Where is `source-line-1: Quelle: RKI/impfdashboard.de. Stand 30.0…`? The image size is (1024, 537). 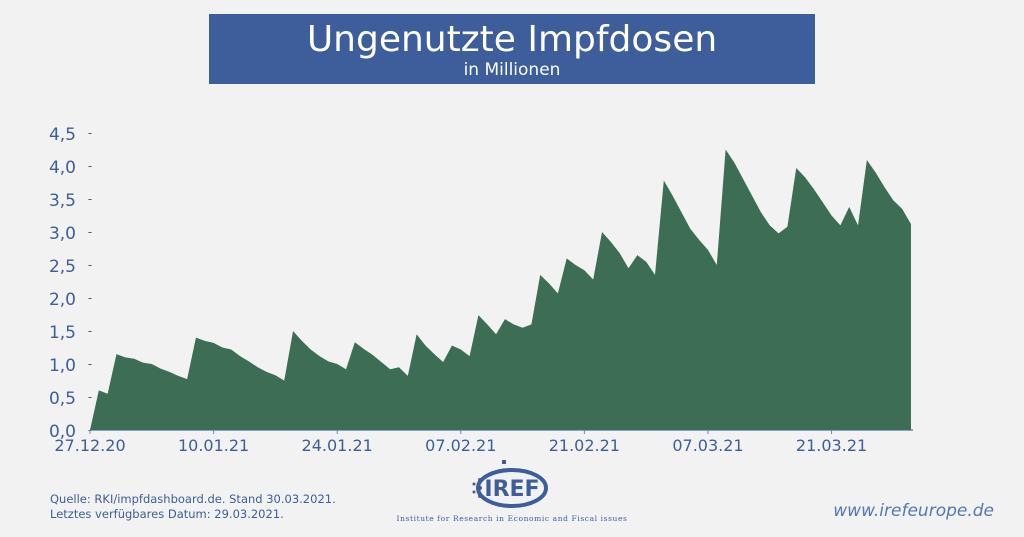 source-line-1: Quelle: RKI/impfdashboard.de. Stand 30.0… is located at coordinates (193, 499).